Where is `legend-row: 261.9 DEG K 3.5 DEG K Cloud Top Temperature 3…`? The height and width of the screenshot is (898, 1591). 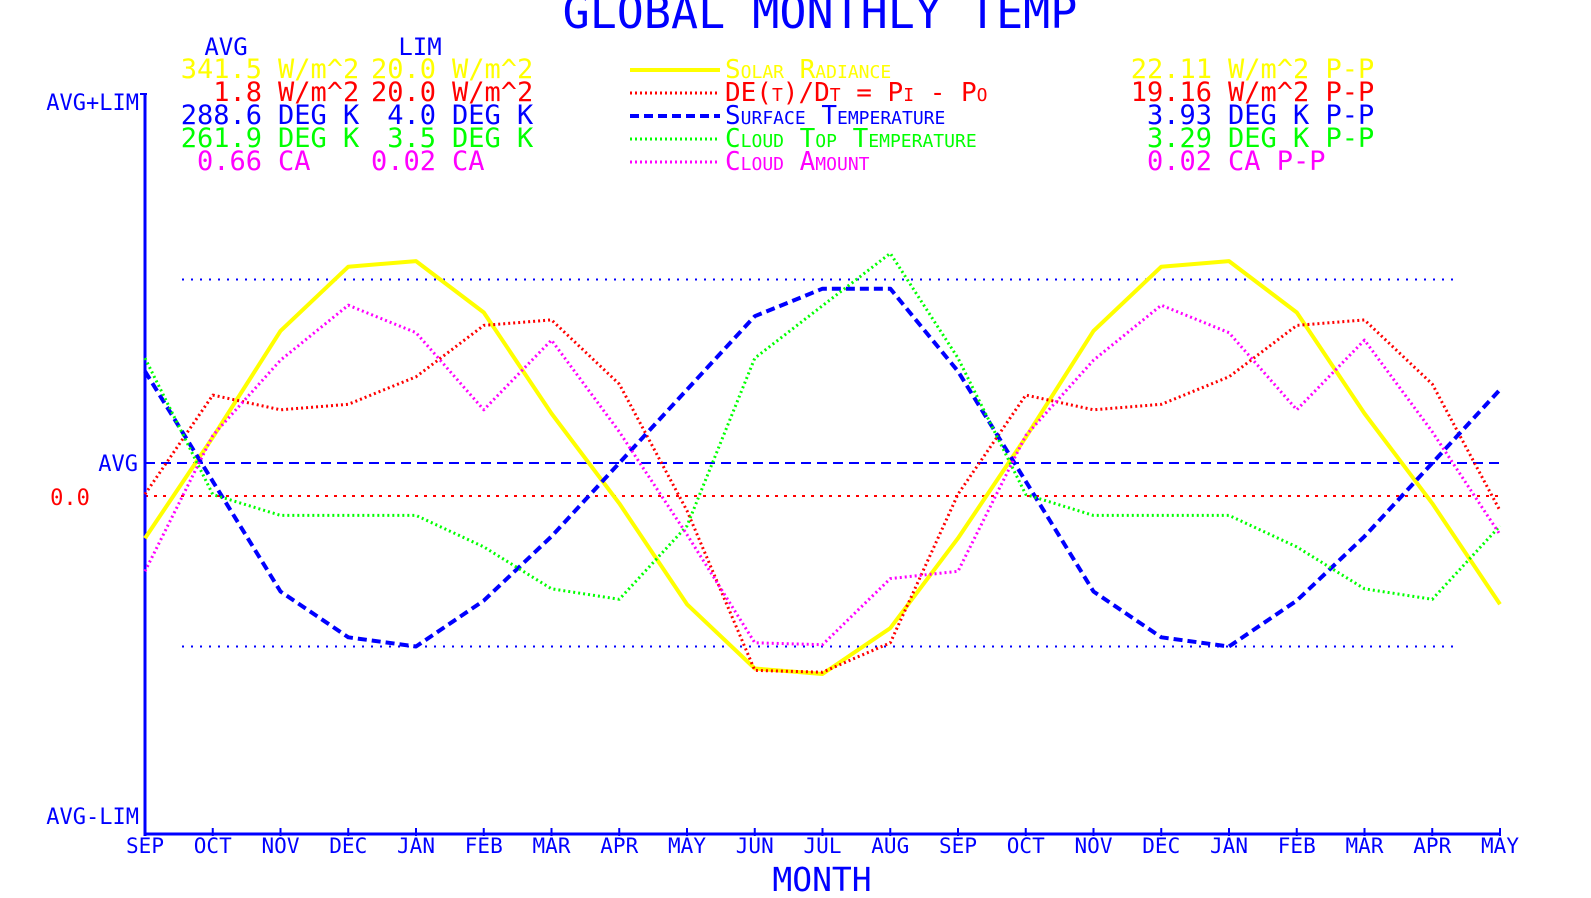
legend-row: 261.9 DEG K 3.5 DEG K Cloud Top Temperature 3… is located at coordinates (778, 138).